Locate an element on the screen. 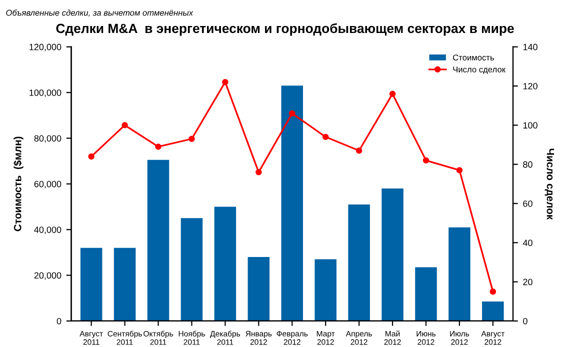  y2-tick-label: 120 is located at coordinates (530, 86).